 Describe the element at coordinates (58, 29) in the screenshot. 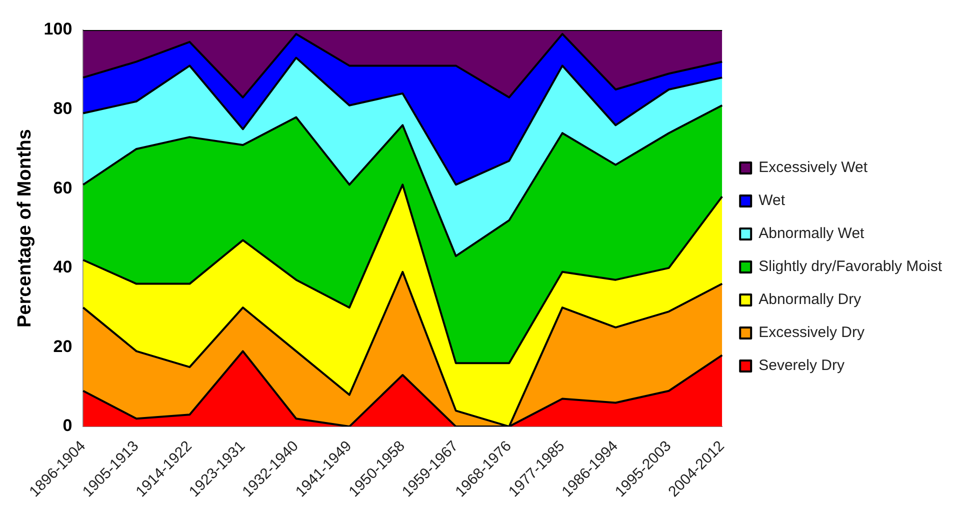

I see `y-tick-label: 100` at that location.